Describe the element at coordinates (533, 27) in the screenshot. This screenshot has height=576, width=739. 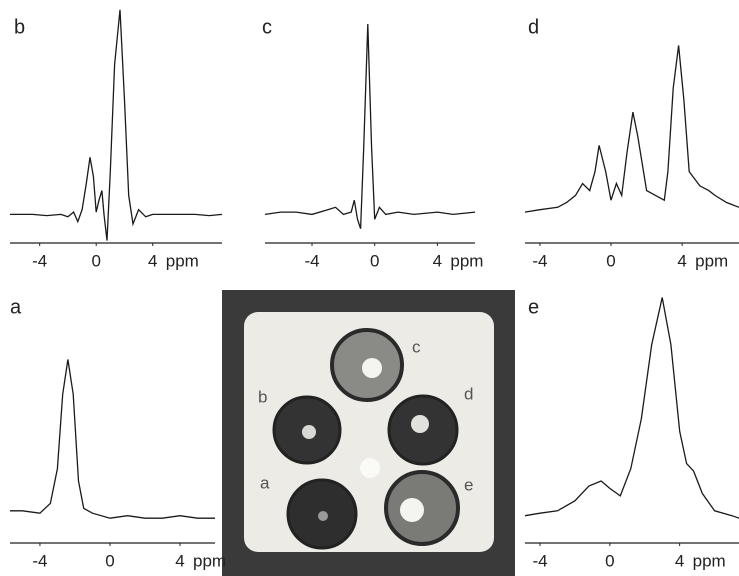
I see `panel-title: d` at that location.